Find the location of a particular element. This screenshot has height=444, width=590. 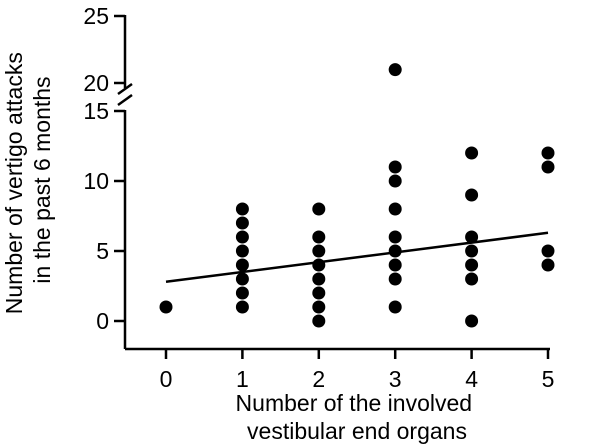

x-axis-title-line-2: vestibular end organs is located at coordinates (357, 431).